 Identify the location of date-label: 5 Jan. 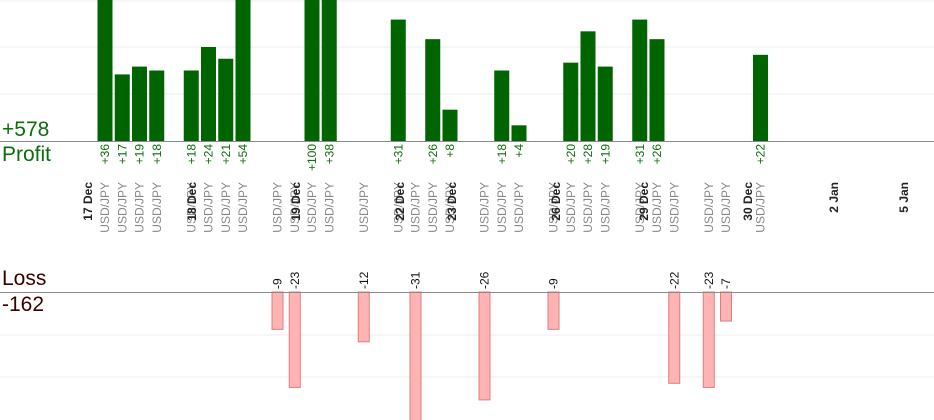
(904, 197).